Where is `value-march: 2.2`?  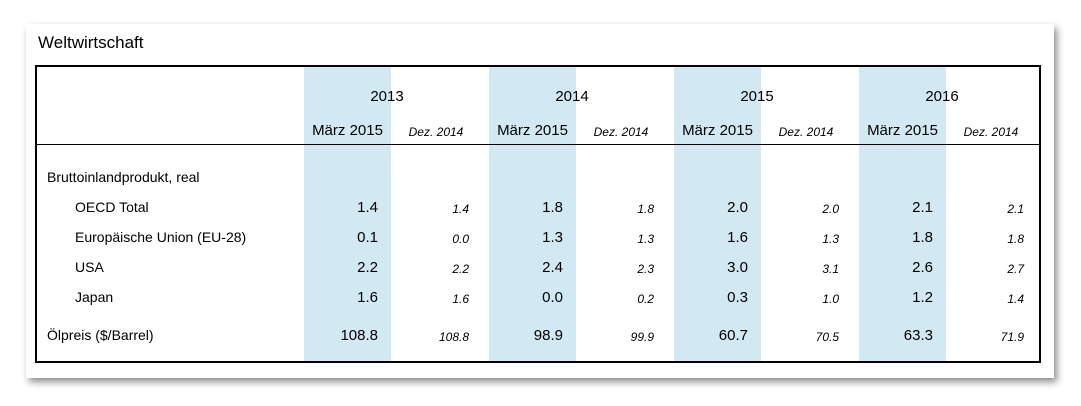
value-march: 2.2 is located at coordinates (367, 267).